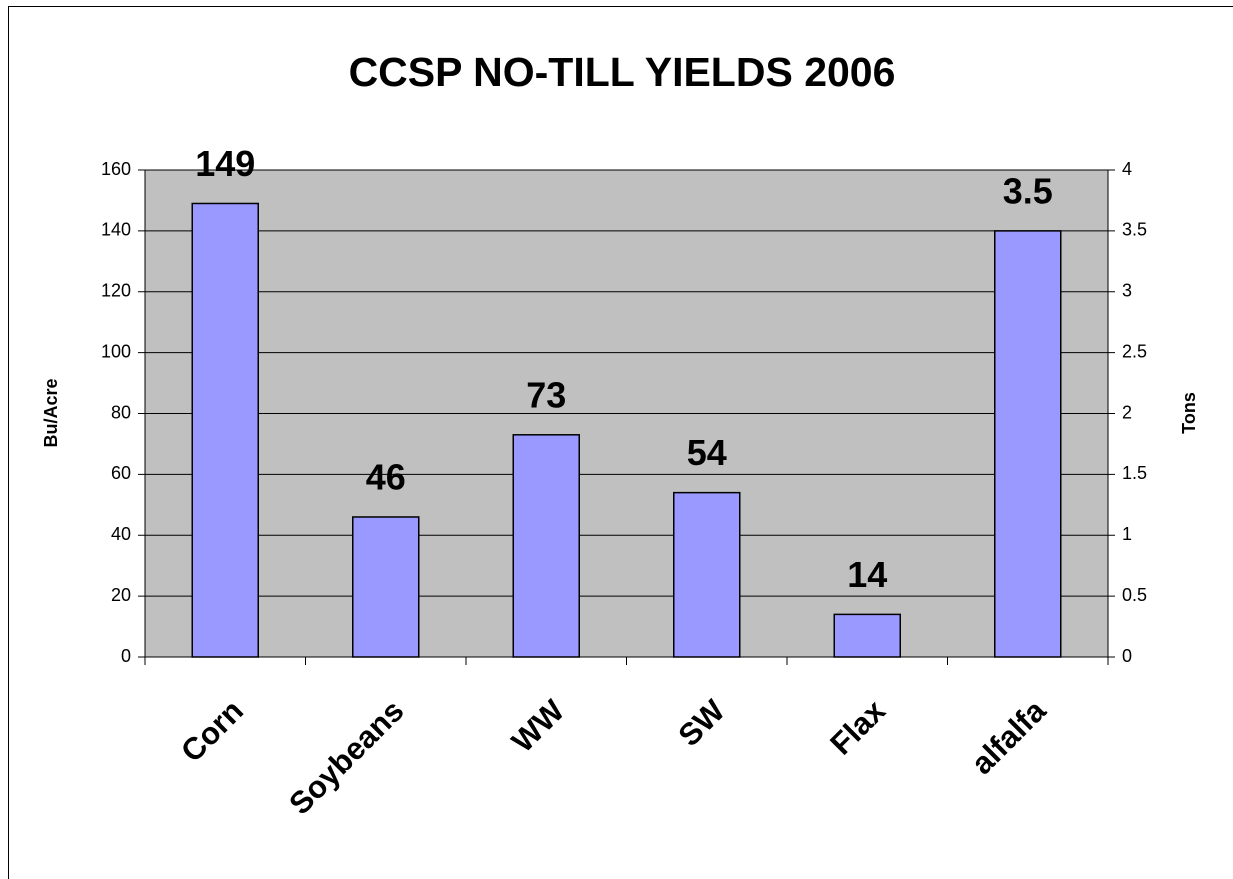 This screenshot has height=879, width=1233. Describe the element at coordinates (121, 534) in the screenshot. I see `y-tick-label: 40` at that location.